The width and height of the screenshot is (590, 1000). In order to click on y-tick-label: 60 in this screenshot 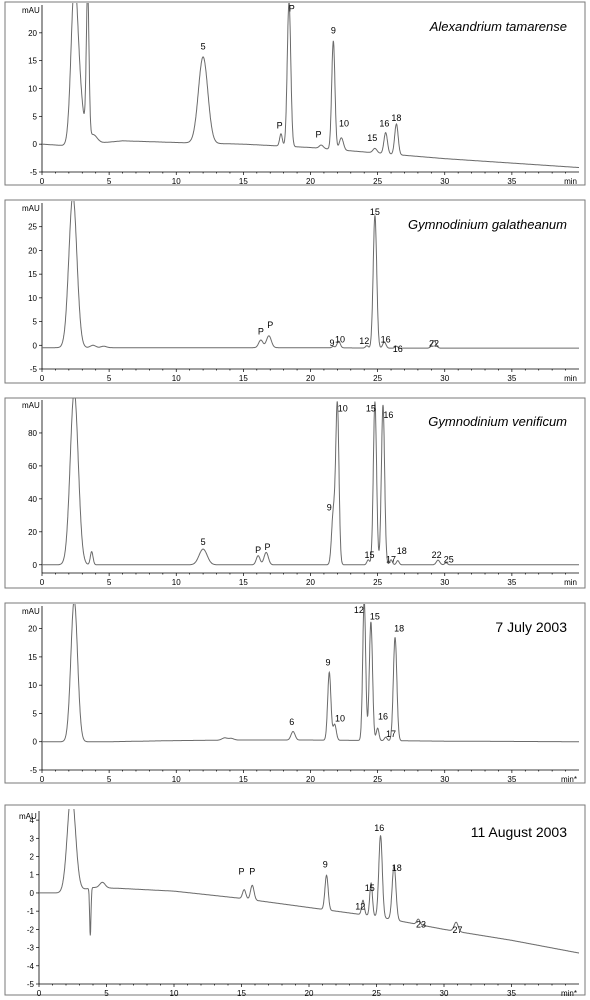, I will do `click(32, 466)`.